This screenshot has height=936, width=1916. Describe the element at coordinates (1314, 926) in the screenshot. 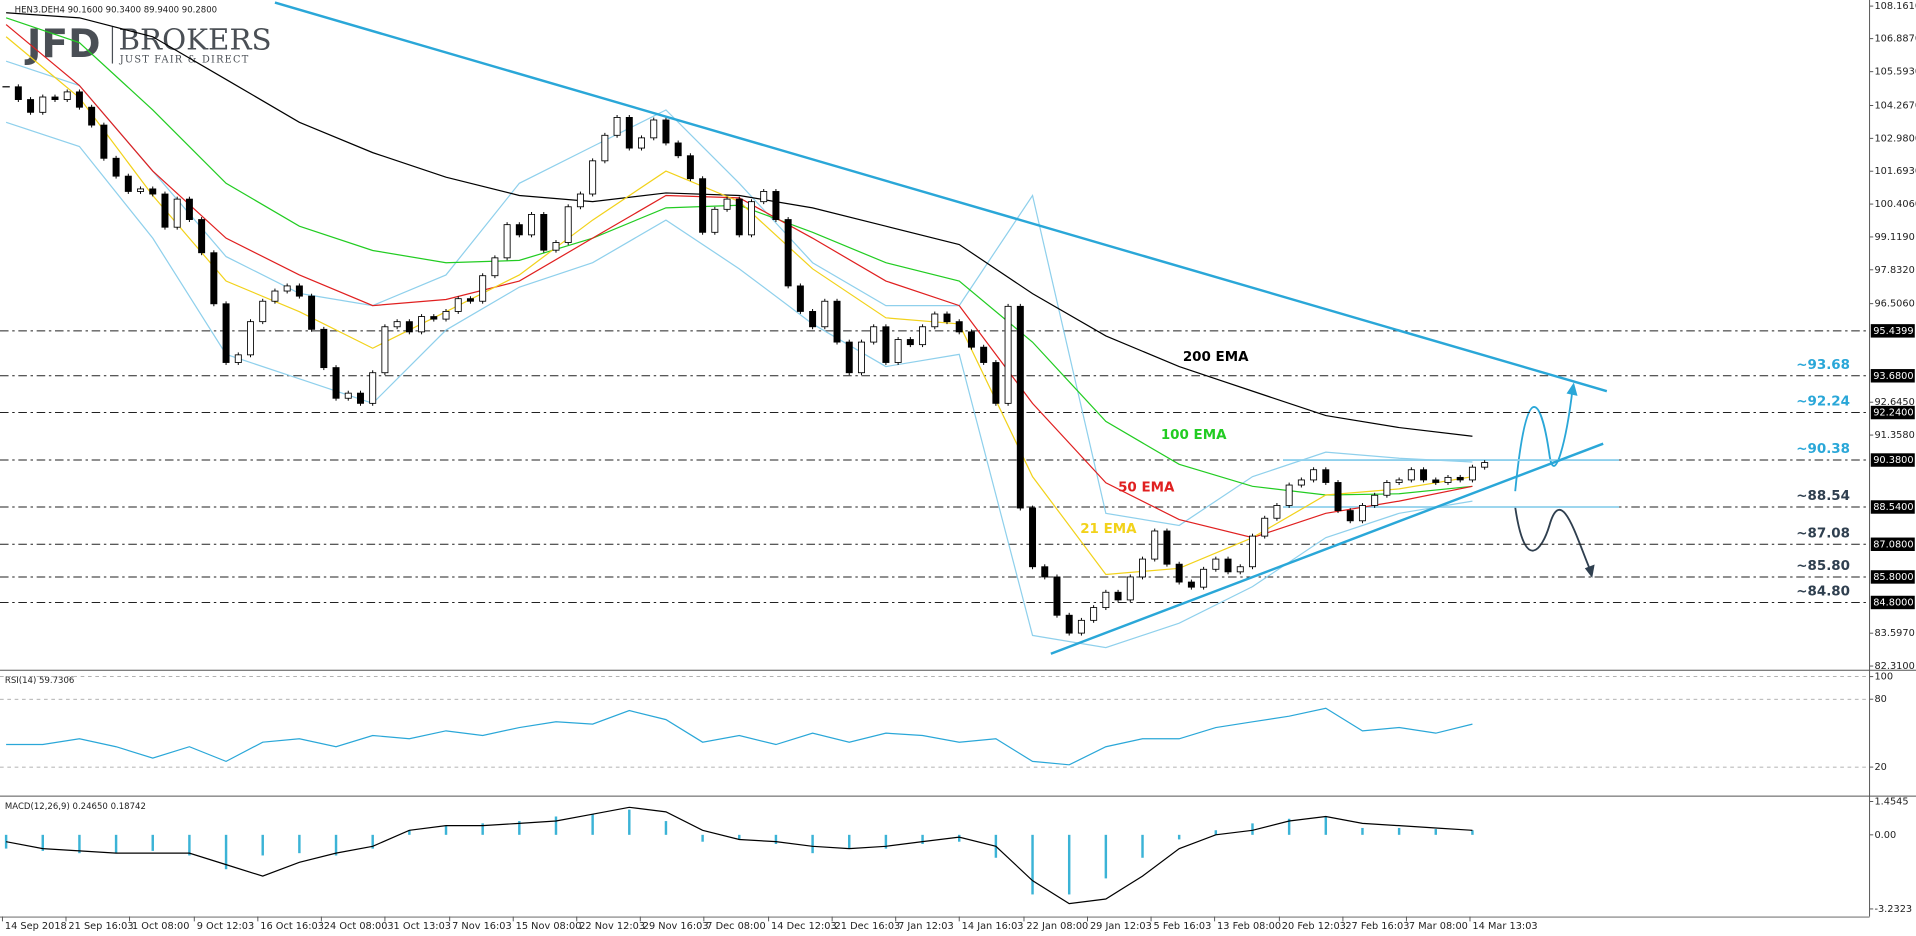

I see `x-tick-label: 20 Feb 12:03` at that location.